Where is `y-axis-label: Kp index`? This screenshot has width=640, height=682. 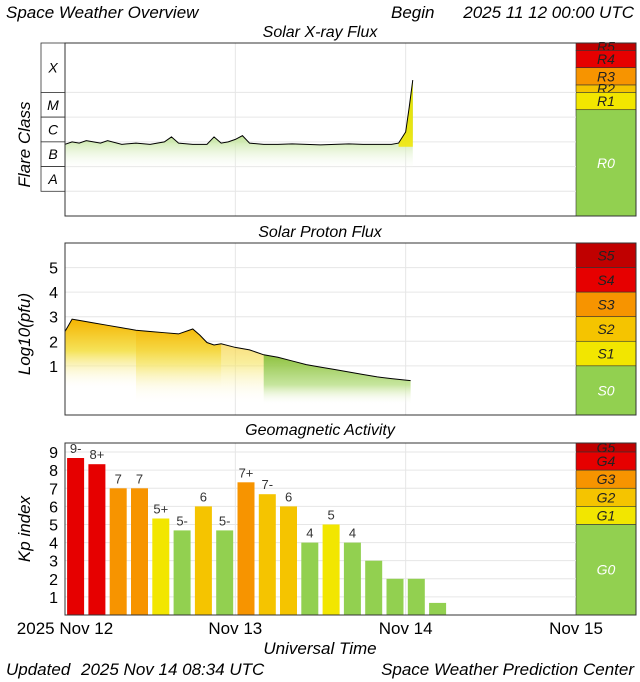 y-axis-label: Kp index is located at coordinates (24, 528).